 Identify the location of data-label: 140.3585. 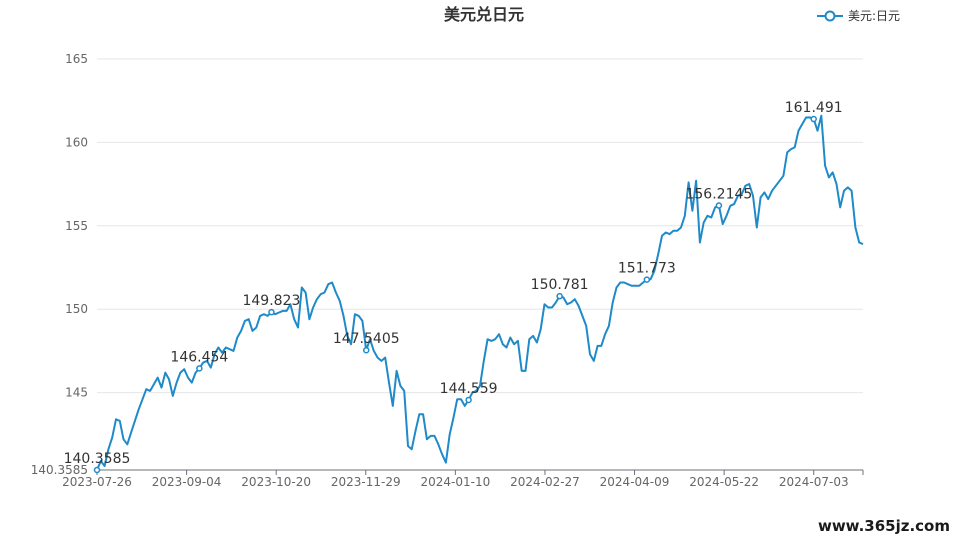
(97, 459).